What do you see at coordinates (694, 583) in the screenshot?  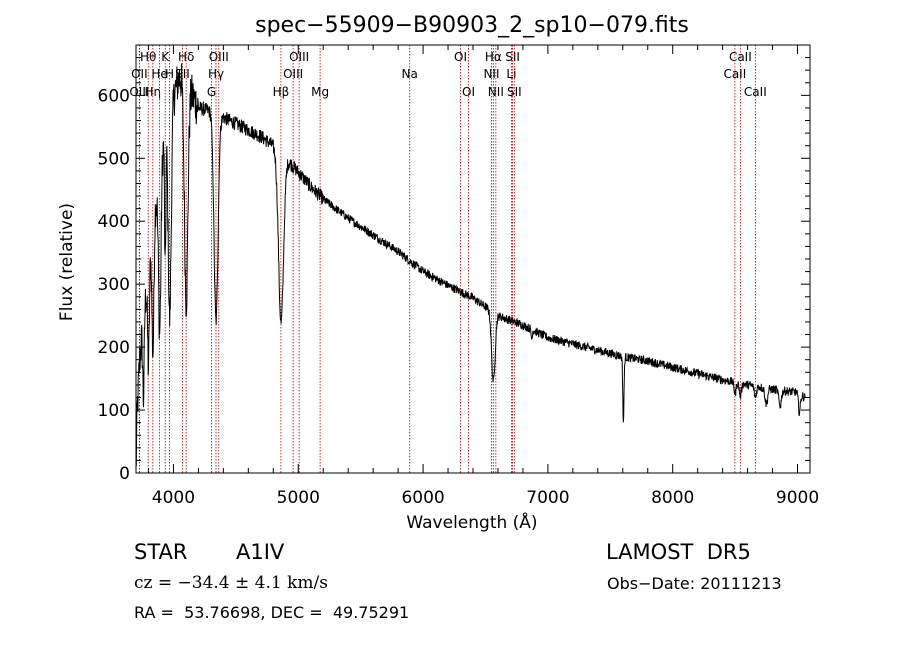 I see `observation-date: Obs−Date: 20111213` at bounding box center [694, 583].